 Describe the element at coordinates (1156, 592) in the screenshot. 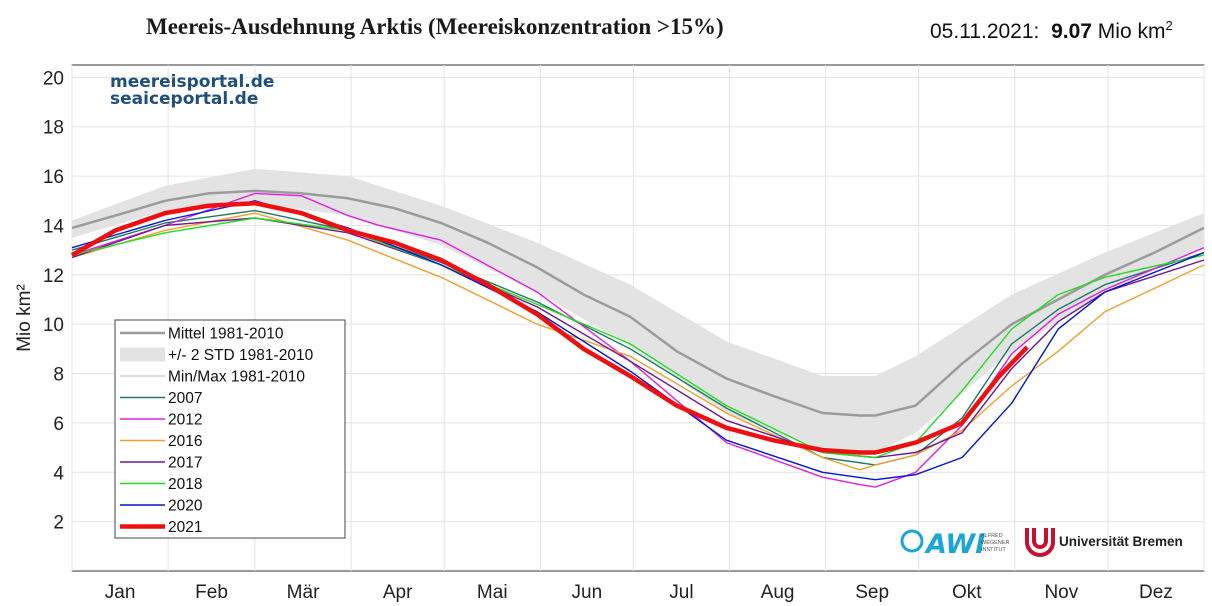

I see `x-tick-label: Dez` at that location.